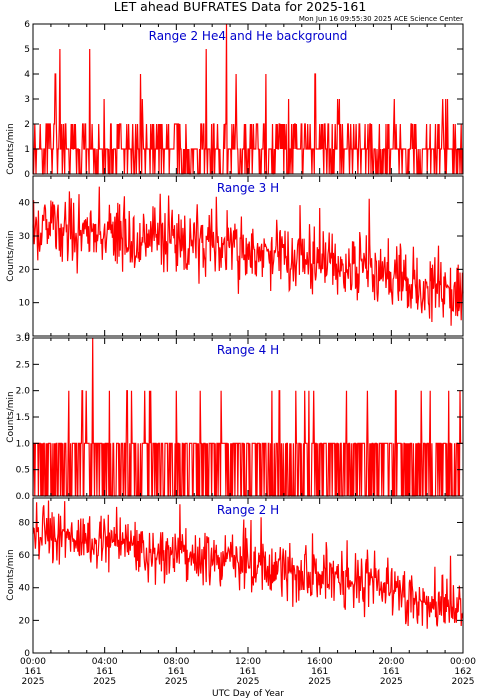 The height and width of the screenshot is (700, 479). I want to click on x-axis-label: UTC Day of Year, so click(248, 694).